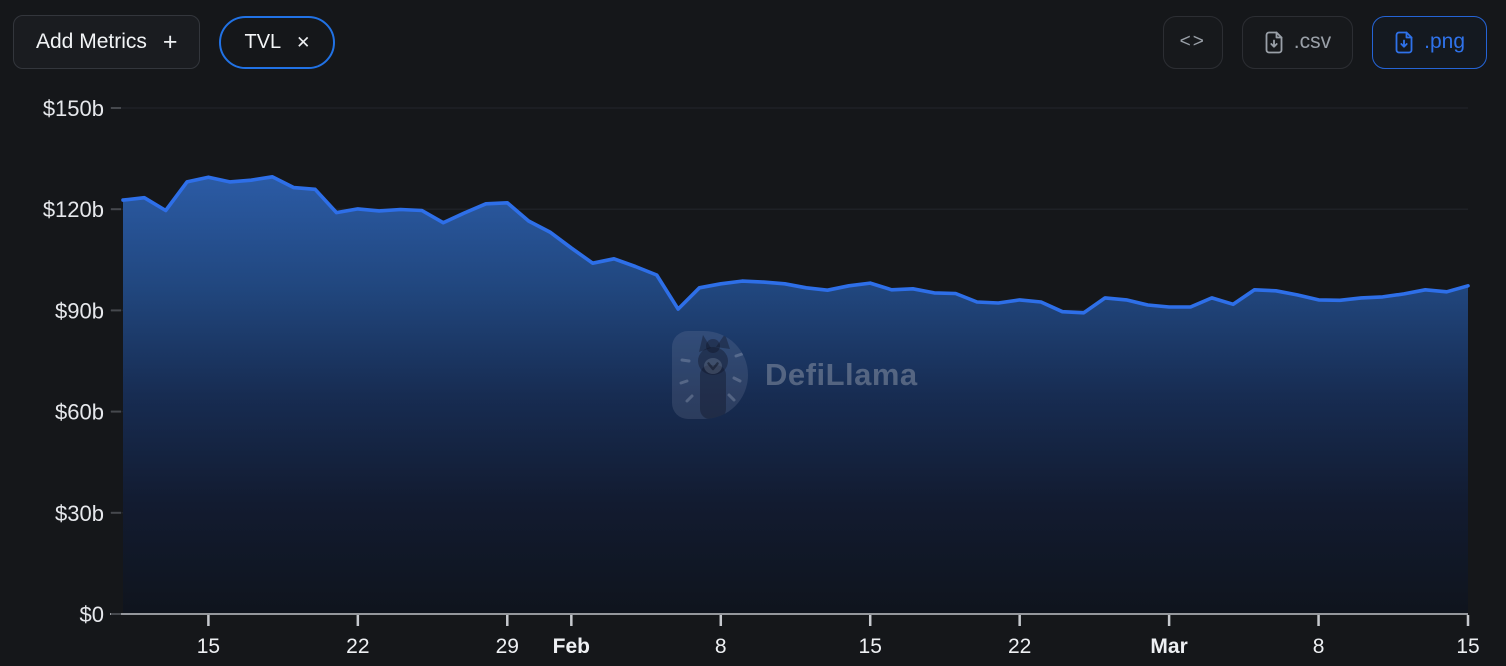 This screenshot has width=1506, height=666. What do you see at coordinates (91, 41) in the screenshot?
I see `add-metrics-label: Add Metrics` at bounding box center [91, 41].